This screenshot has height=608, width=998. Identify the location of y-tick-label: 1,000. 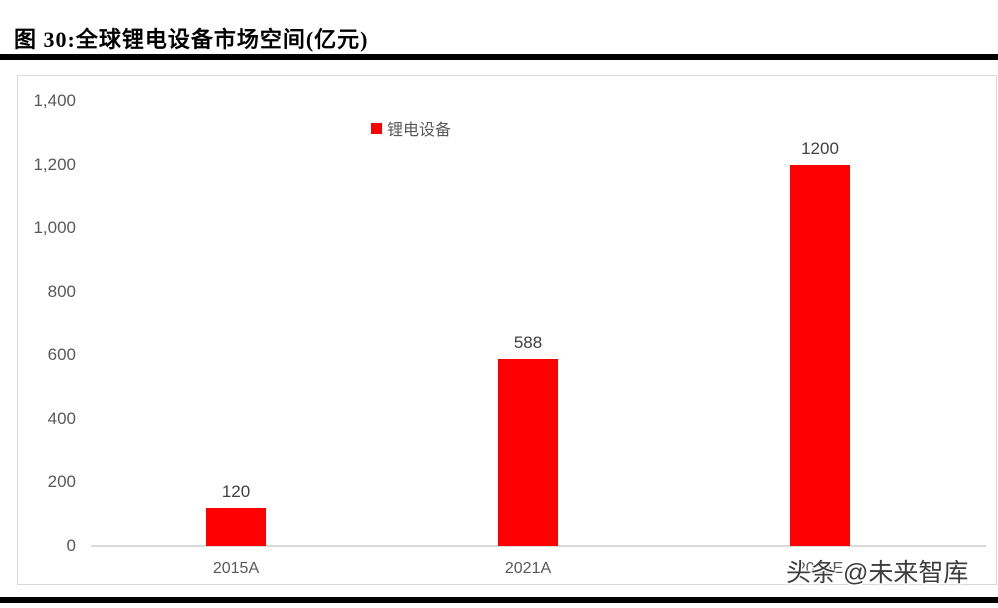
(54, 228).